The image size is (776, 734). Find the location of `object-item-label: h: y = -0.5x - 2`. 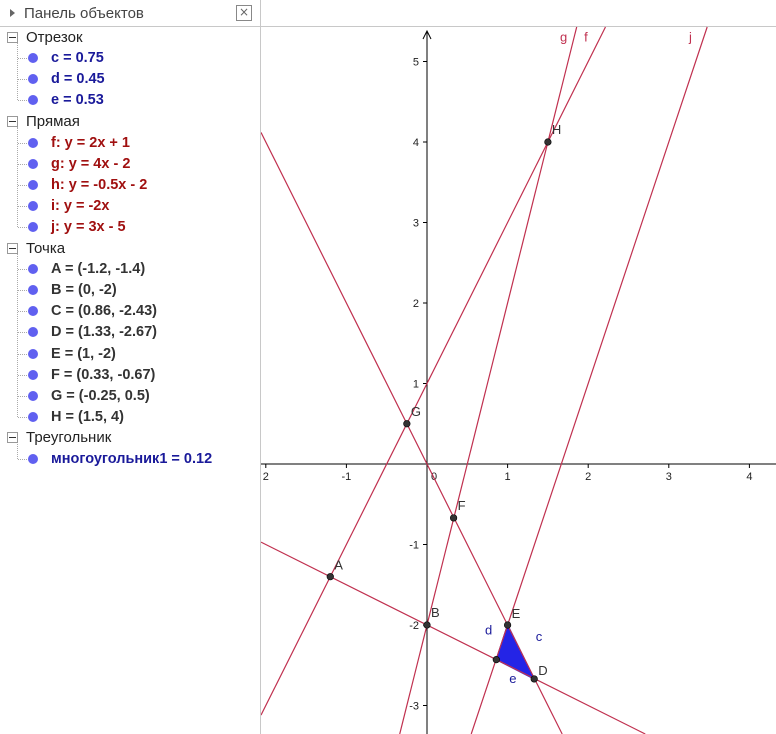

object-item-label: h: y = -0.5x - 2 is located at coordinates (99, 184).